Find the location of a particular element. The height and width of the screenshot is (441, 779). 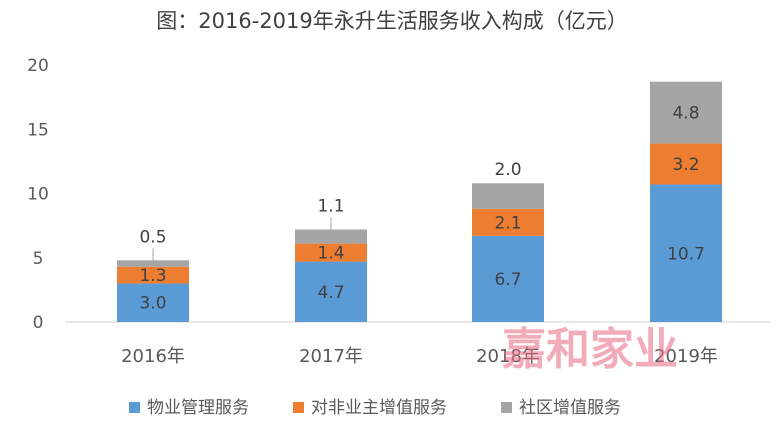

legend-label: 物业管理服务 is located at coordinates (198, 408).